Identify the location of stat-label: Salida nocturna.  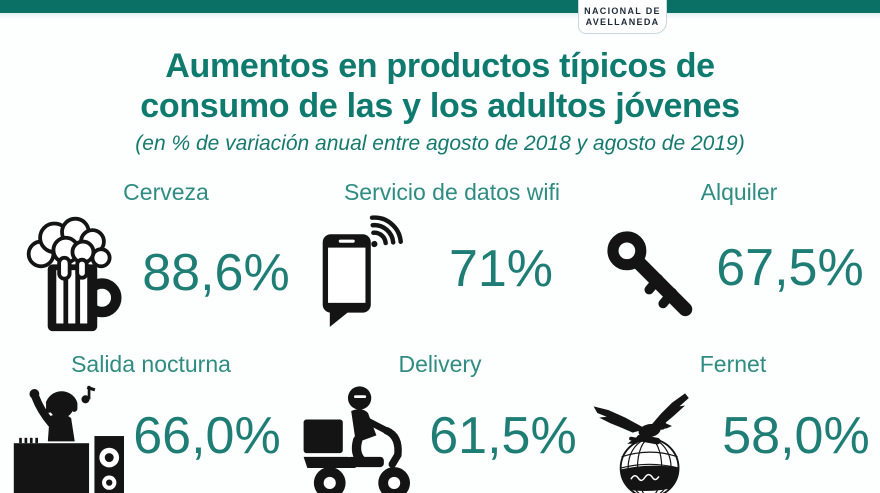
(151, 364).